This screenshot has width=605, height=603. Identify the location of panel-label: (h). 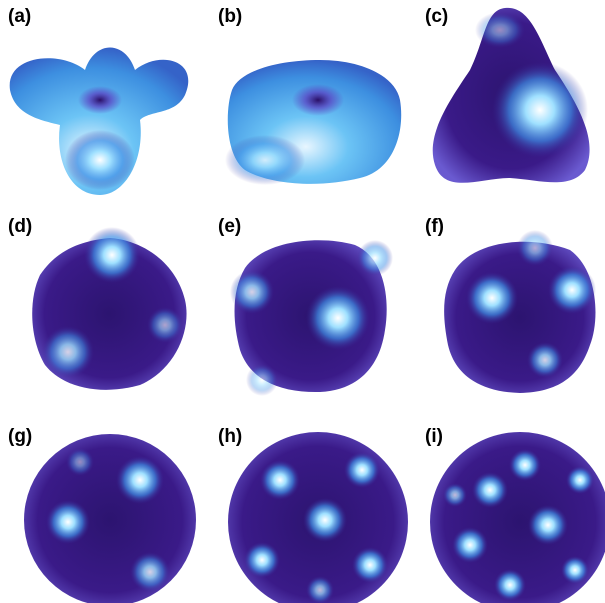
(230, 436).